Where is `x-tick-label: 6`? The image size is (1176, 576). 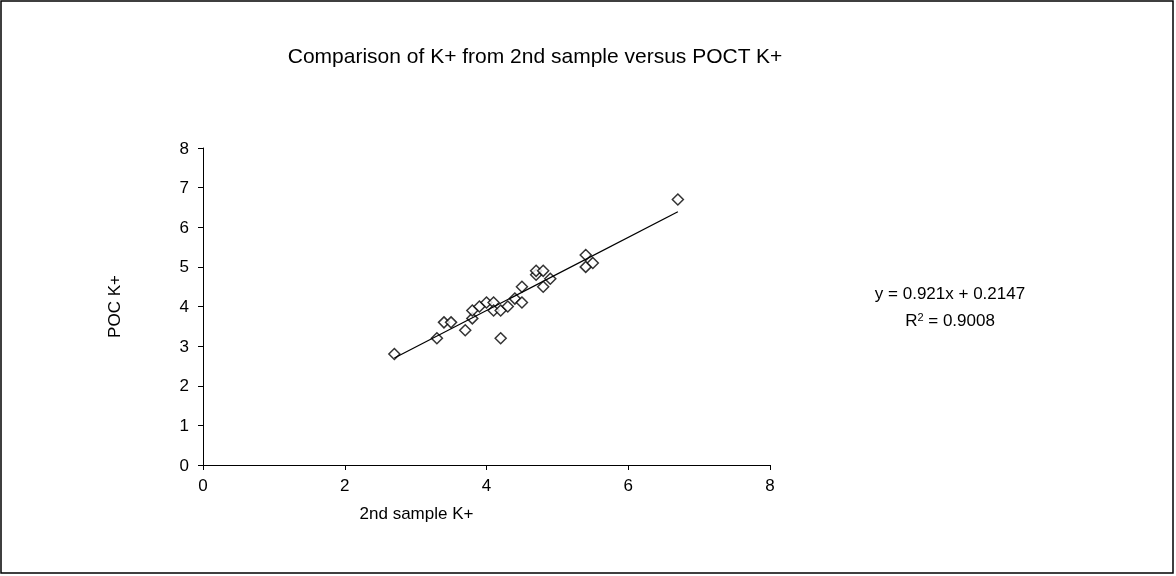
x-tick-label: 6 is located at coordinates (628, 485).